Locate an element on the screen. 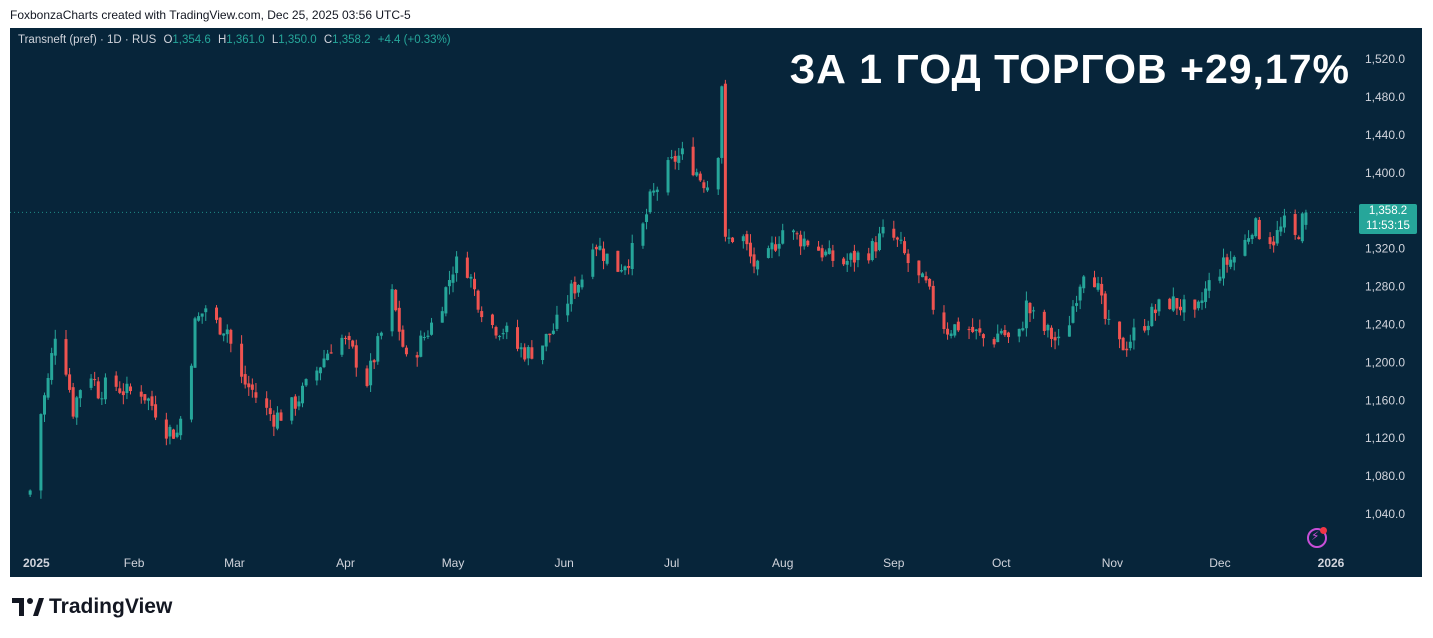 Image resolution: width=1433 pixels, height=638 pixels. lightning-icon is located at coordinates (1317, 538).